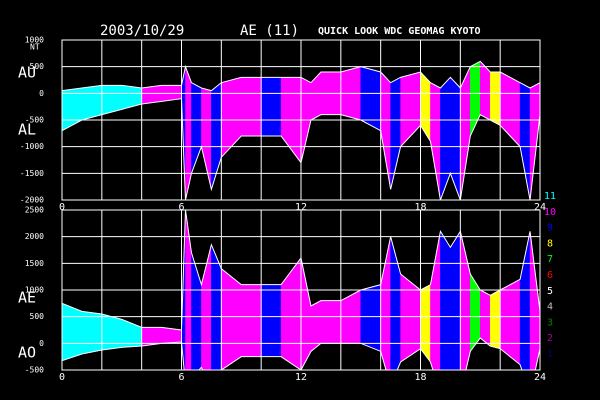 Image resolution: width=600 pixels, height=400 pixels. What do you see at coordinates (550, 291) in the screenshot?
I see `legend-label: 5` at bounding box center [550, 291].